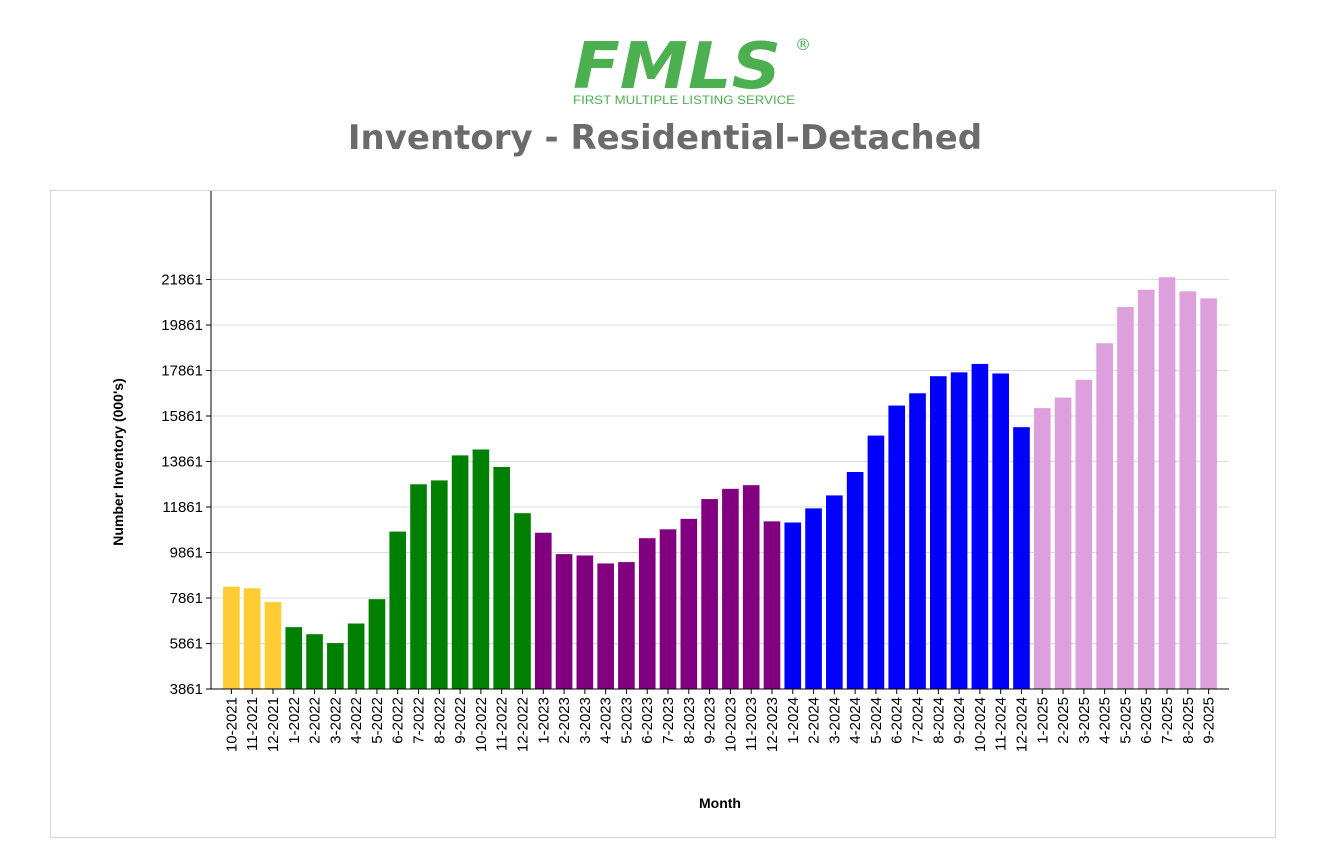  Describe the element at coordinates (231, 724) in the screenshot. I see `x-tick-label: 10-2021` at that location.